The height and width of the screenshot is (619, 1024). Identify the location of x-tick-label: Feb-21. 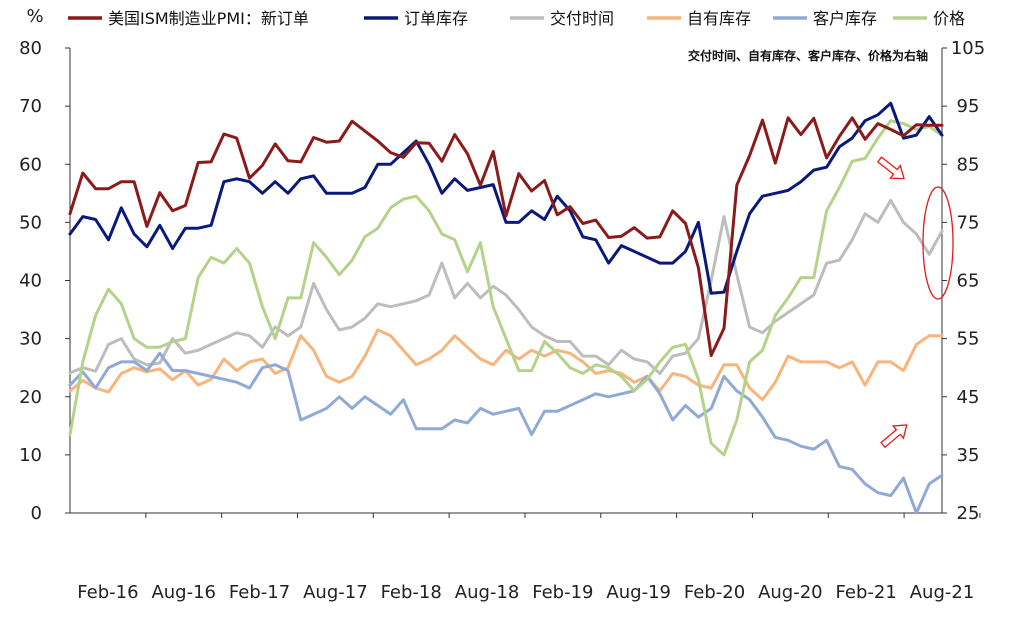
(866, 592).